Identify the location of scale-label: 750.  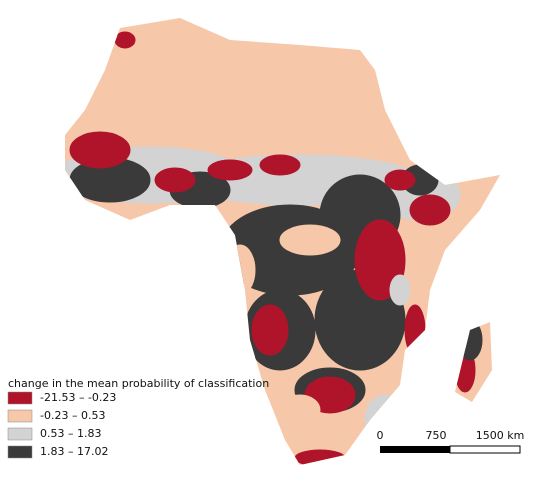
(436, 435).